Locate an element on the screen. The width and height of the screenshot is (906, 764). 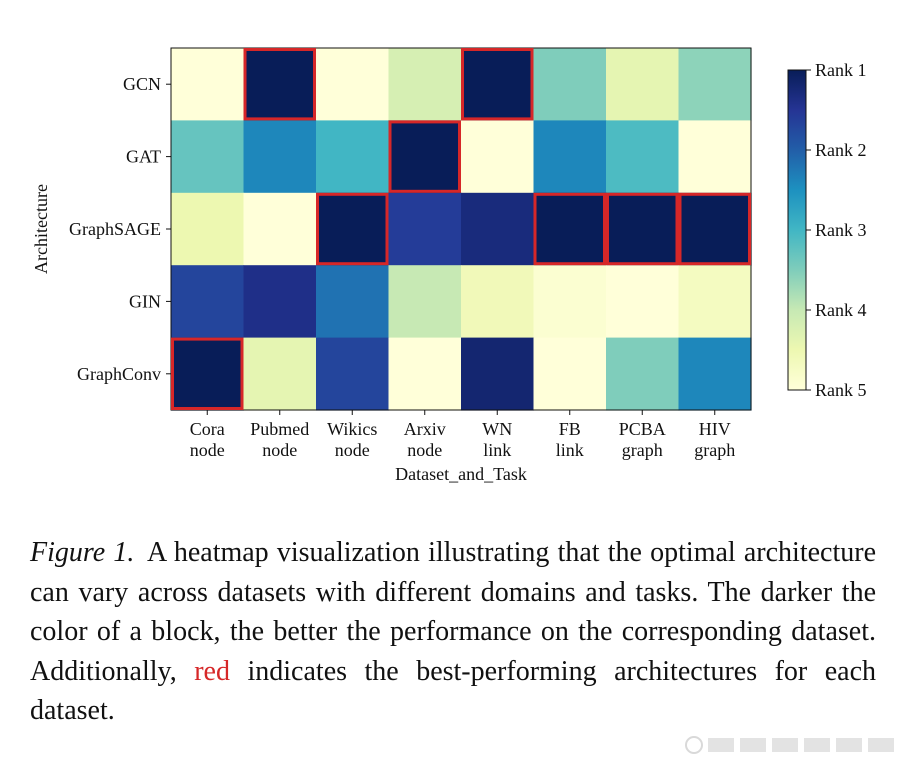
watermark-icon is located at coordinates (789, 745).